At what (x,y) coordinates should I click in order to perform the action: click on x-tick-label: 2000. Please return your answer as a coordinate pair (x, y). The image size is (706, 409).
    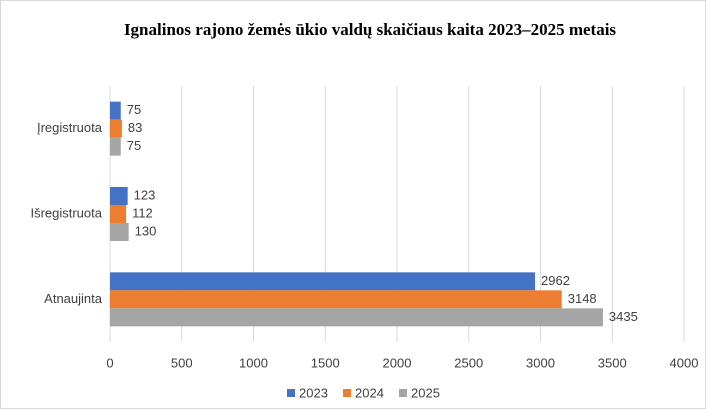
    Looking at the image, I should click on (397, 362).